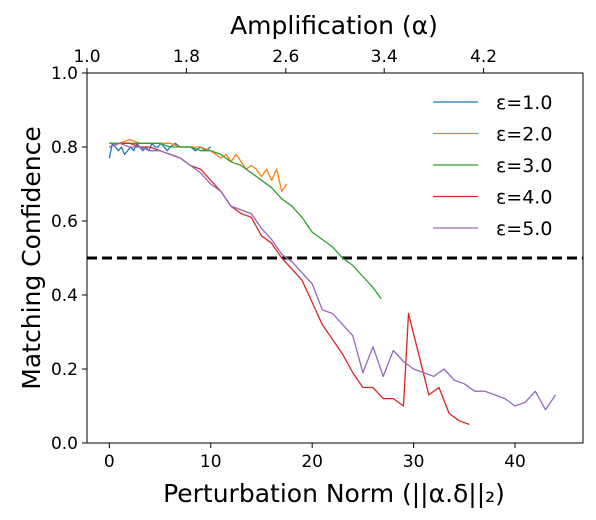 The image size is (596, 520). What do you see at coordinates (211, 462) in the screenshot?
I see `x-tick-label: 10` at bounding box center [211, 462].